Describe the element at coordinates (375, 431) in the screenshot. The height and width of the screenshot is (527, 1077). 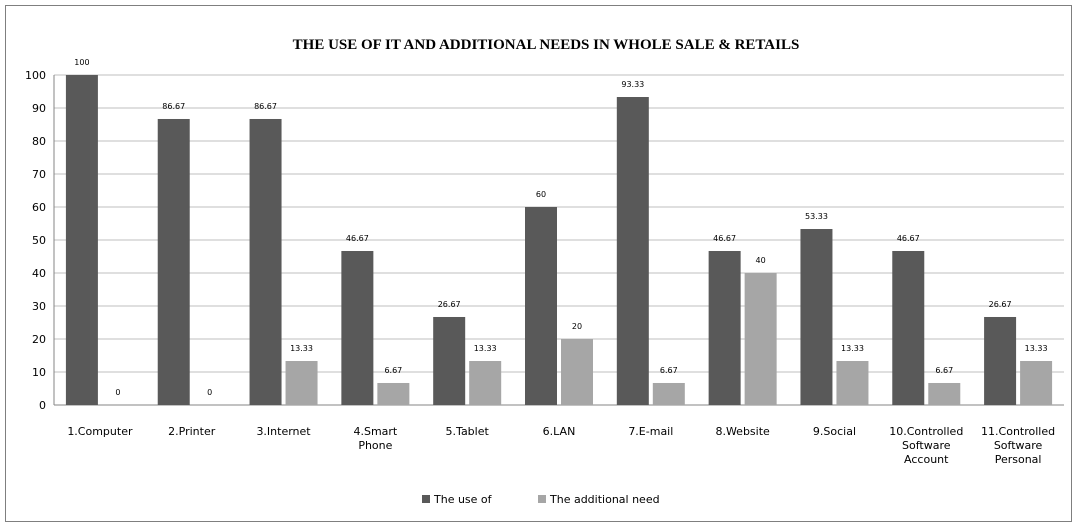
I see `x-category-label: 4.Smart` at that location.